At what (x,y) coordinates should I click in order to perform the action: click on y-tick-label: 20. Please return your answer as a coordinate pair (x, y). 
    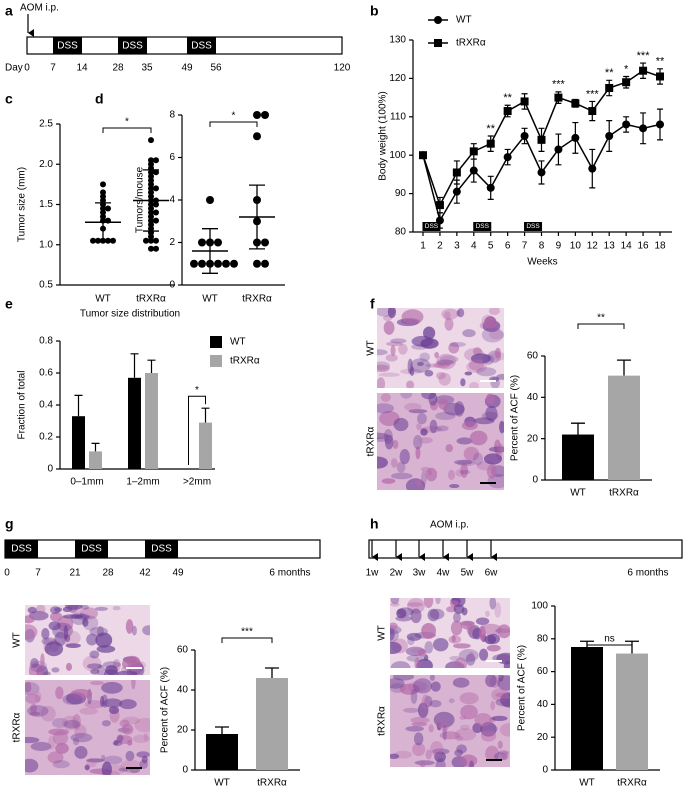
    Looking at the image, I should click on (183, 730).